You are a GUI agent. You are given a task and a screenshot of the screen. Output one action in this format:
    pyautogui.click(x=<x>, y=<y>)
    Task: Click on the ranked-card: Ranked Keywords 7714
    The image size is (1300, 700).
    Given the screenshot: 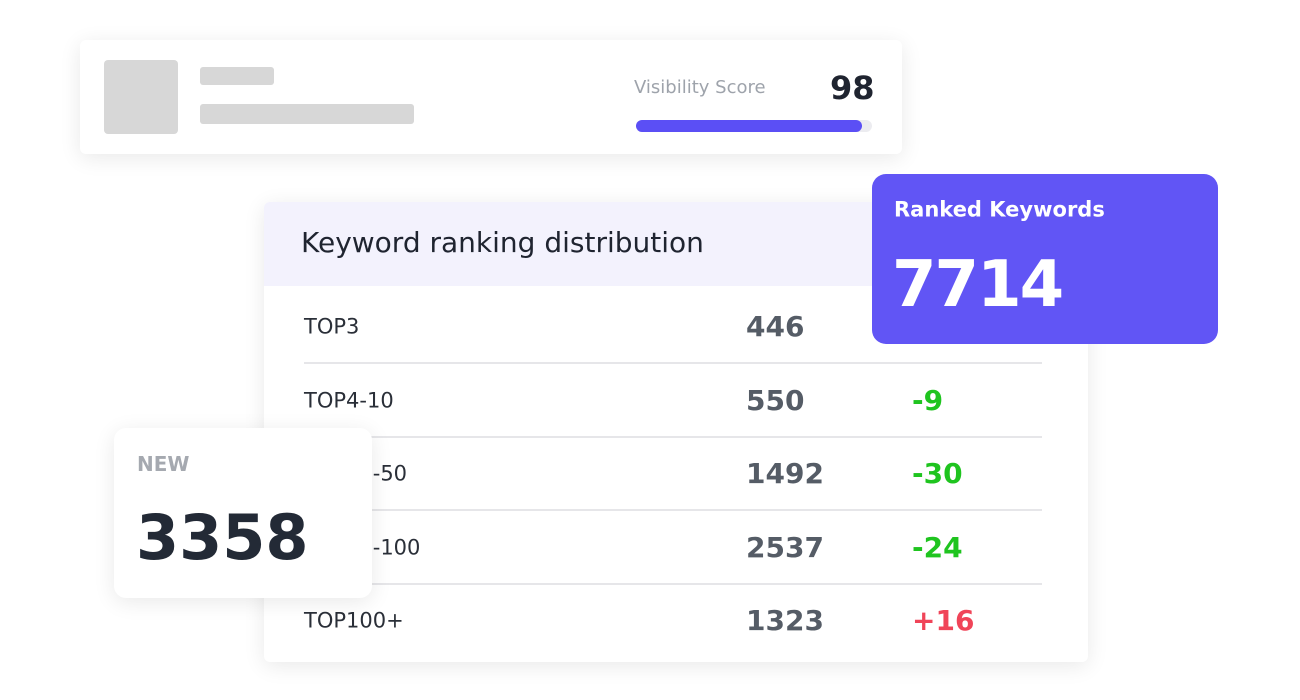 What is the action you would take?
    pyautogui.click(x=1045, y=259)
    